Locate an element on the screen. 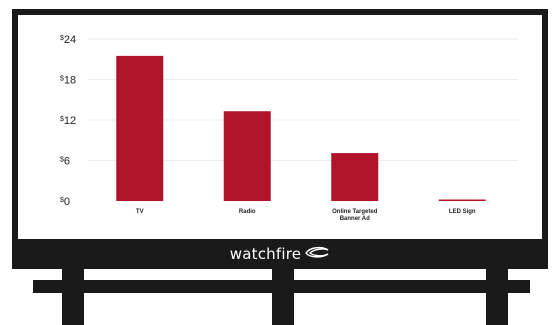 This screenshot has height=325, width=556. x-axis-labels: TV Radio Online Targeted Banner Ad LED Sign is located at coordinates (306, 215).